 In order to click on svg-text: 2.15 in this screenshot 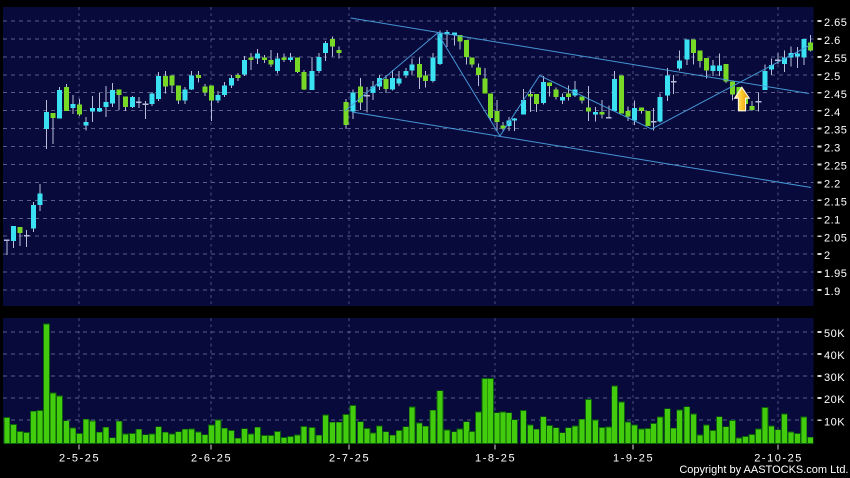, I will do `click(835, 202)`.